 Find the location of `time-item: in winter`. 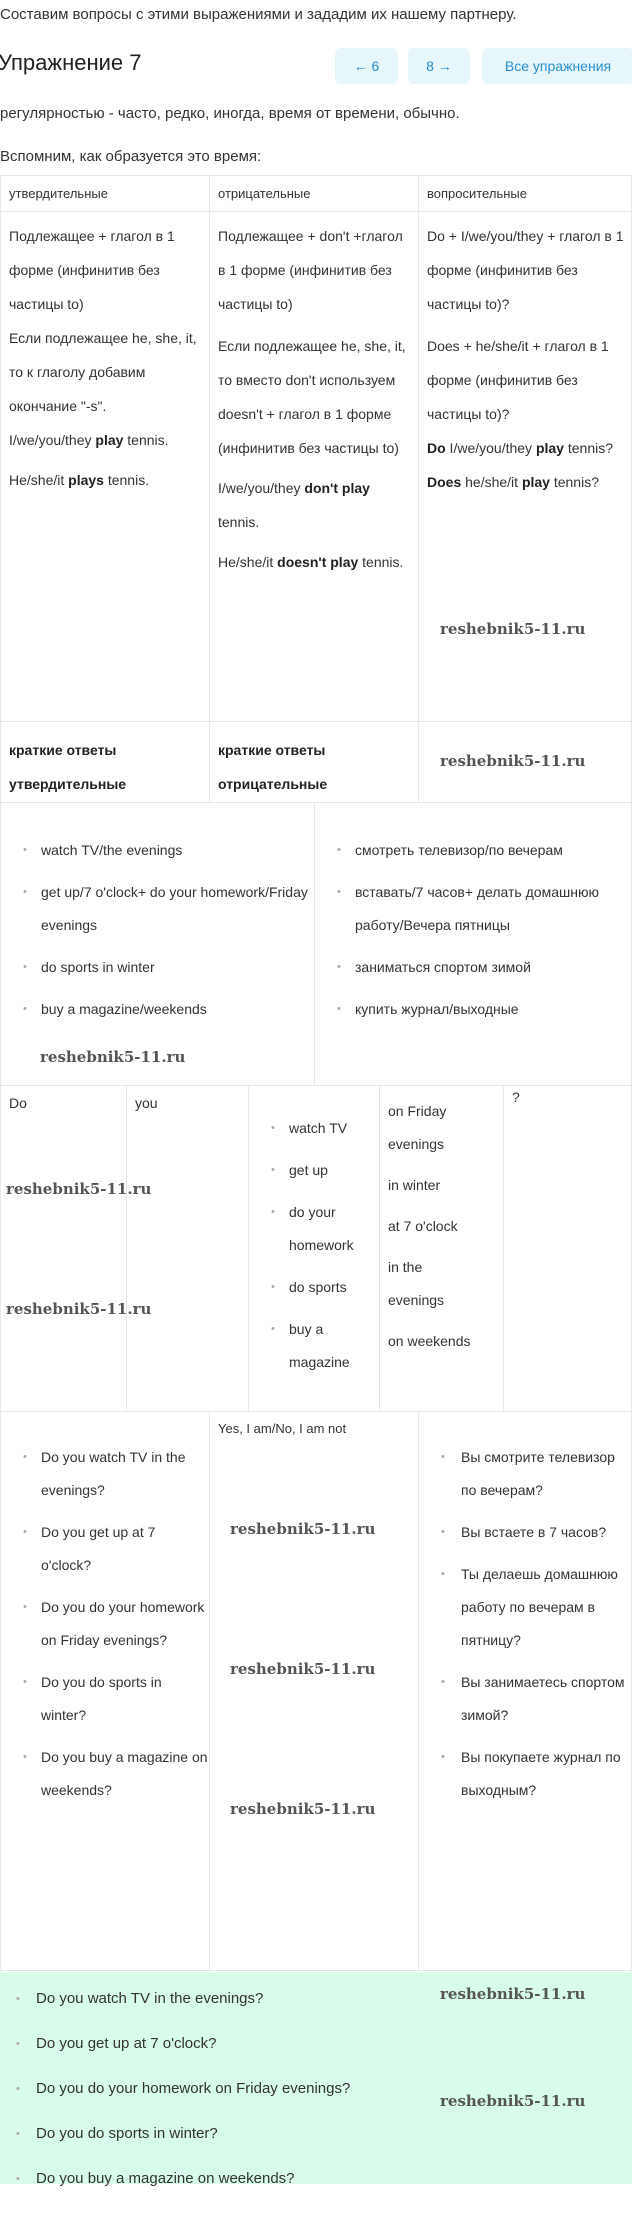

time-item: in winter is located at coordinates (414, 1185).